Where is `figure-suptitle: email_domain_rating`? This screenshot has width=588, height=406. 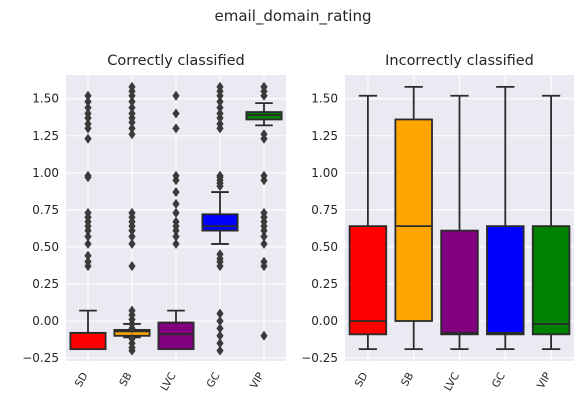
figure-suptitle: email_domain_rating is located at coordinates (293, 16).